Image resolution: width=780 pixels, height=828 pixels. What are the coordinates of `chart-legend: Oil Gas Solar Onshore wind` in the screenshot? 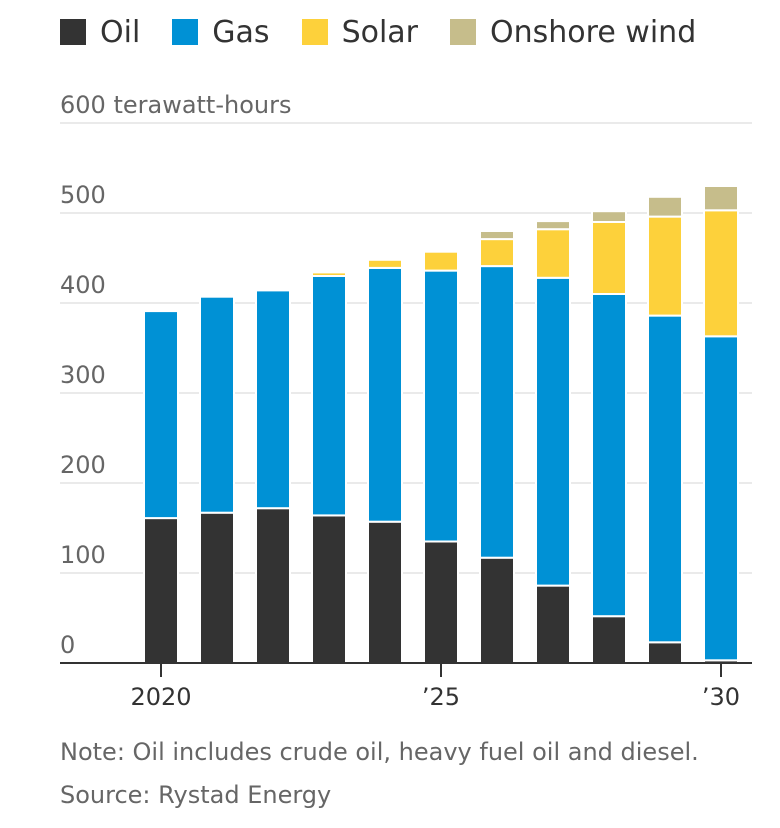 It's located at (394, 32).